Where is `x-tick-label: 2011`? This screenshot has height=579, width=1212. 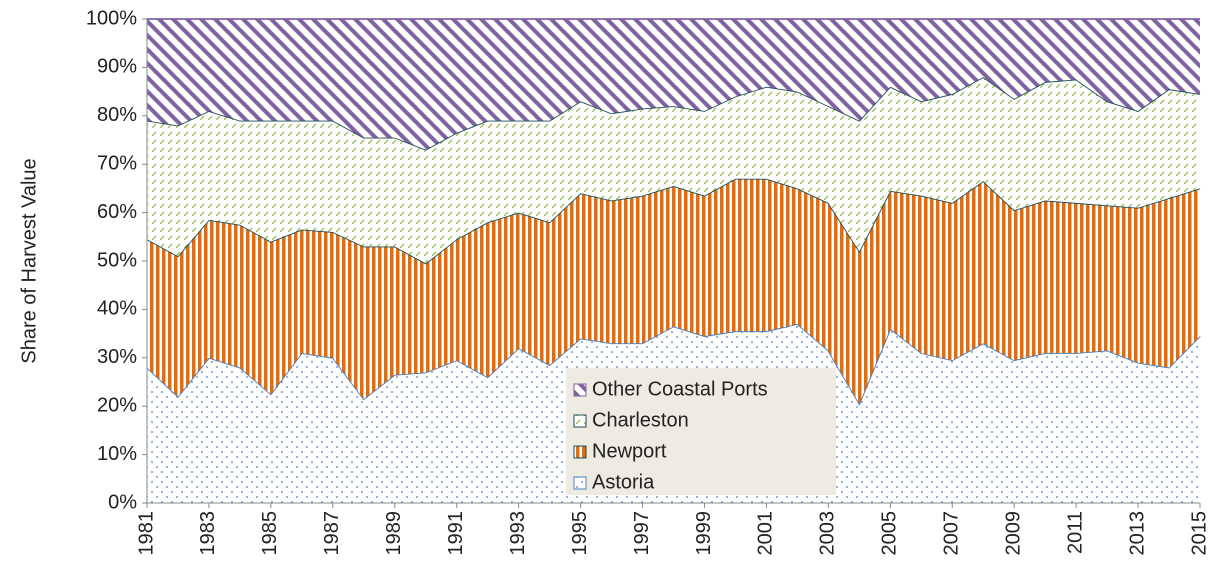
x-tick-label: 2011 is located at coordinates (1075, 532).